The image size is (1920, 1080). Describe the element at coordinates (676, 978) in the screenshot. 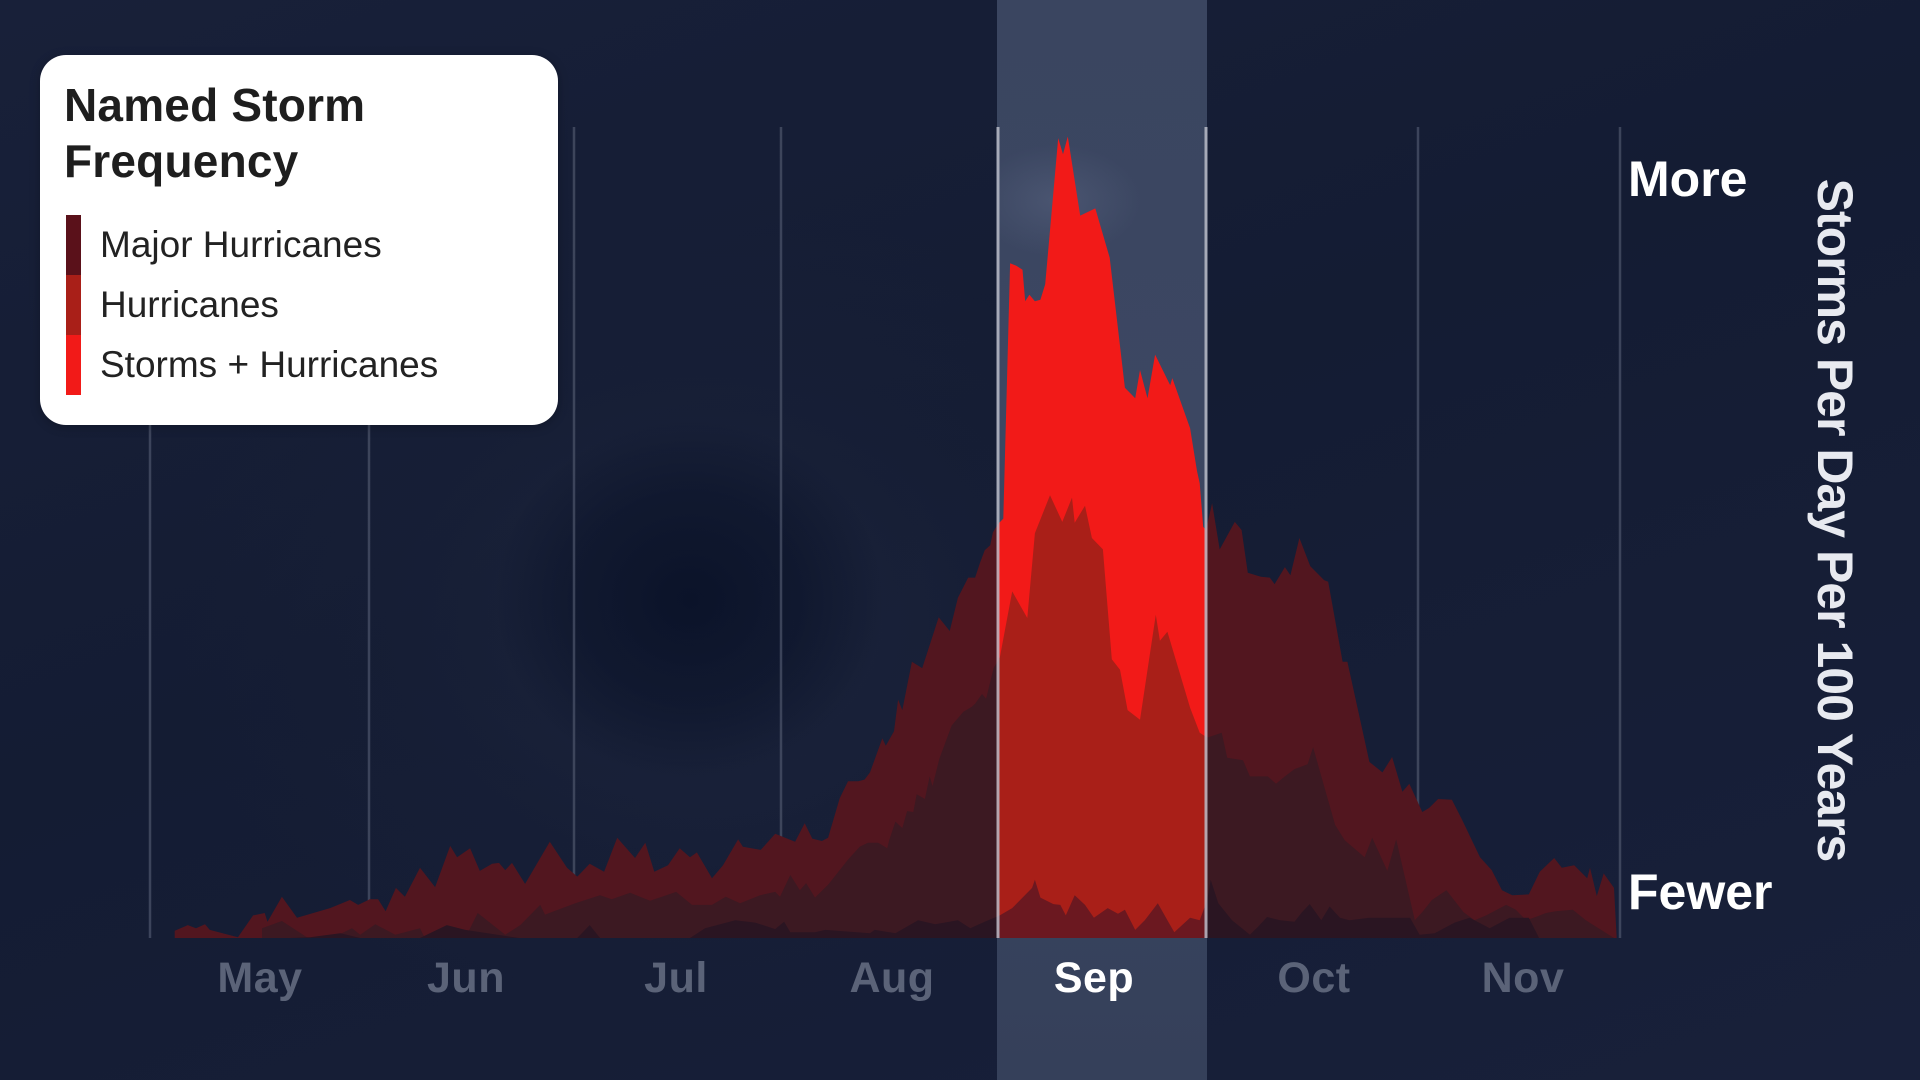

I see `month-label-jul: Jul` at that location.